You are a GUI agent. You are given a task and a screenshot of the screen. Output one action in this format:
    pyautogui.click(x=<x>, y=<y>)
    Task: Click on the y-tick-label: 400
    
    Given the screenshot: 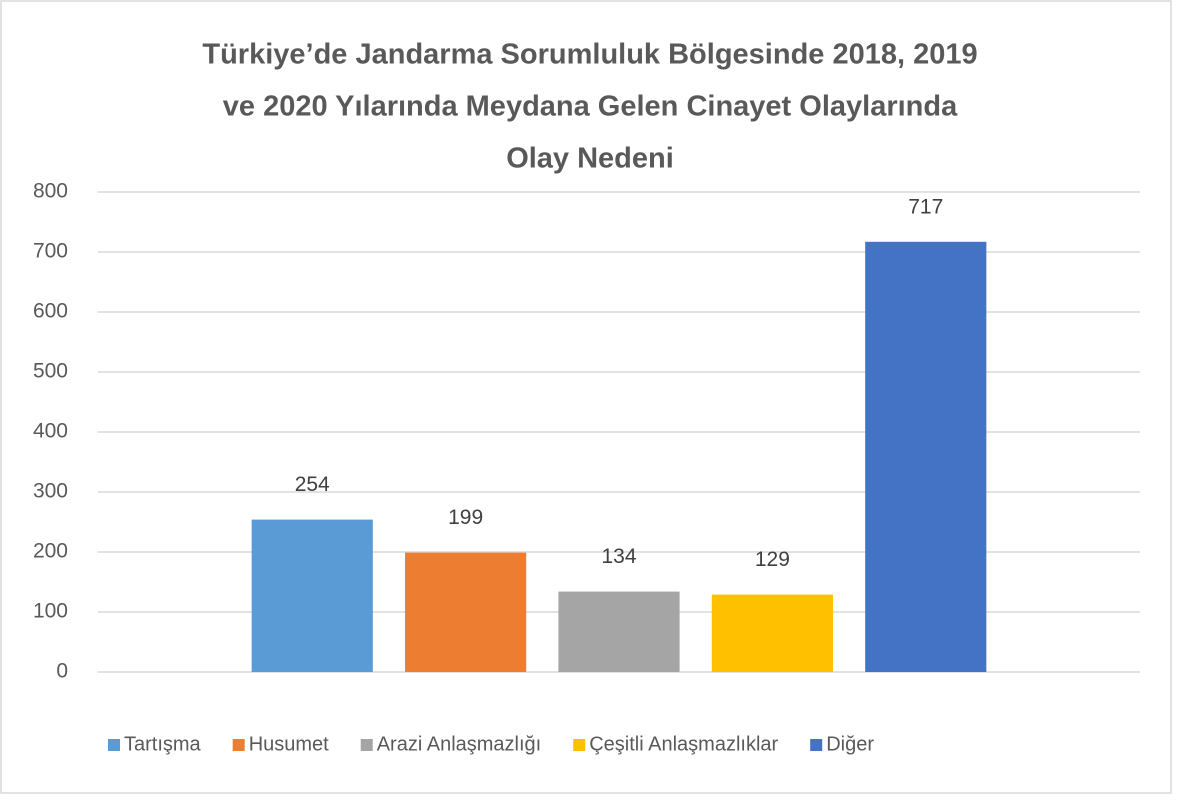 What is the action you would take?
    pyautogui.click(x=50, y=431)
    